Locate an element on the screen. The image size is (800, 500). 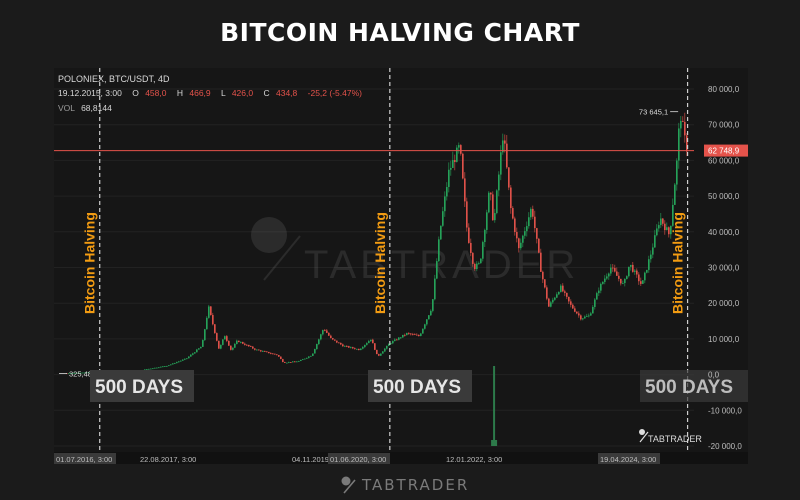
days-label-box is located at coordinates (420, 386).